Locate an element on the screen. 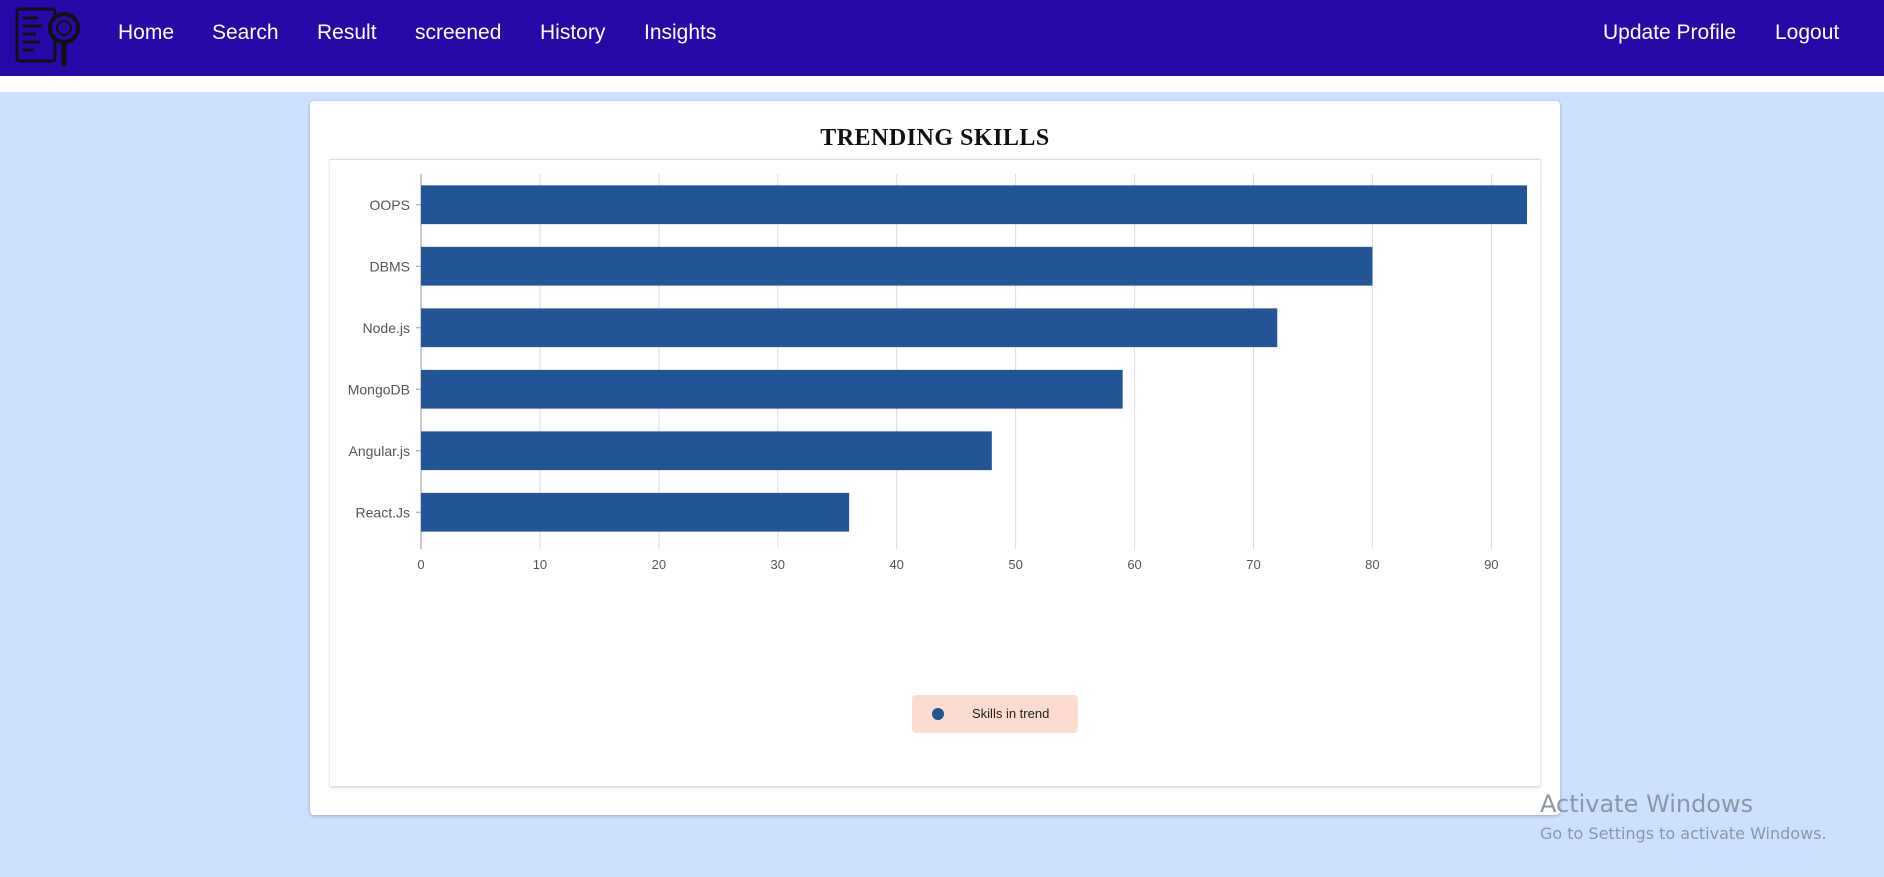 This screenshot has height=877, width=1884. nav-result-link: Result is located at coordinates (347, 32).